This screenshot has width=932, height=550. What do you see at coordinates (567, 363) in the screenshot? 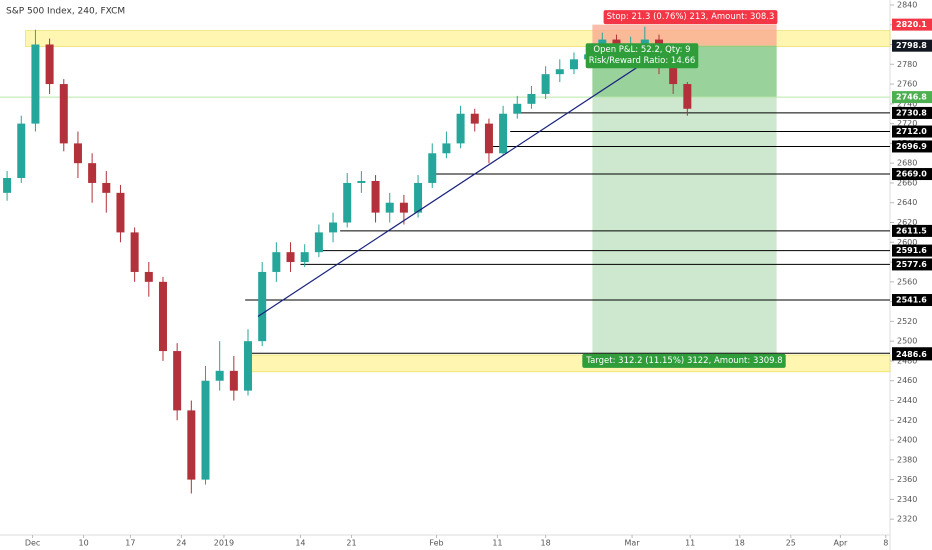
I see `zone` at bounding box center [567, 363].